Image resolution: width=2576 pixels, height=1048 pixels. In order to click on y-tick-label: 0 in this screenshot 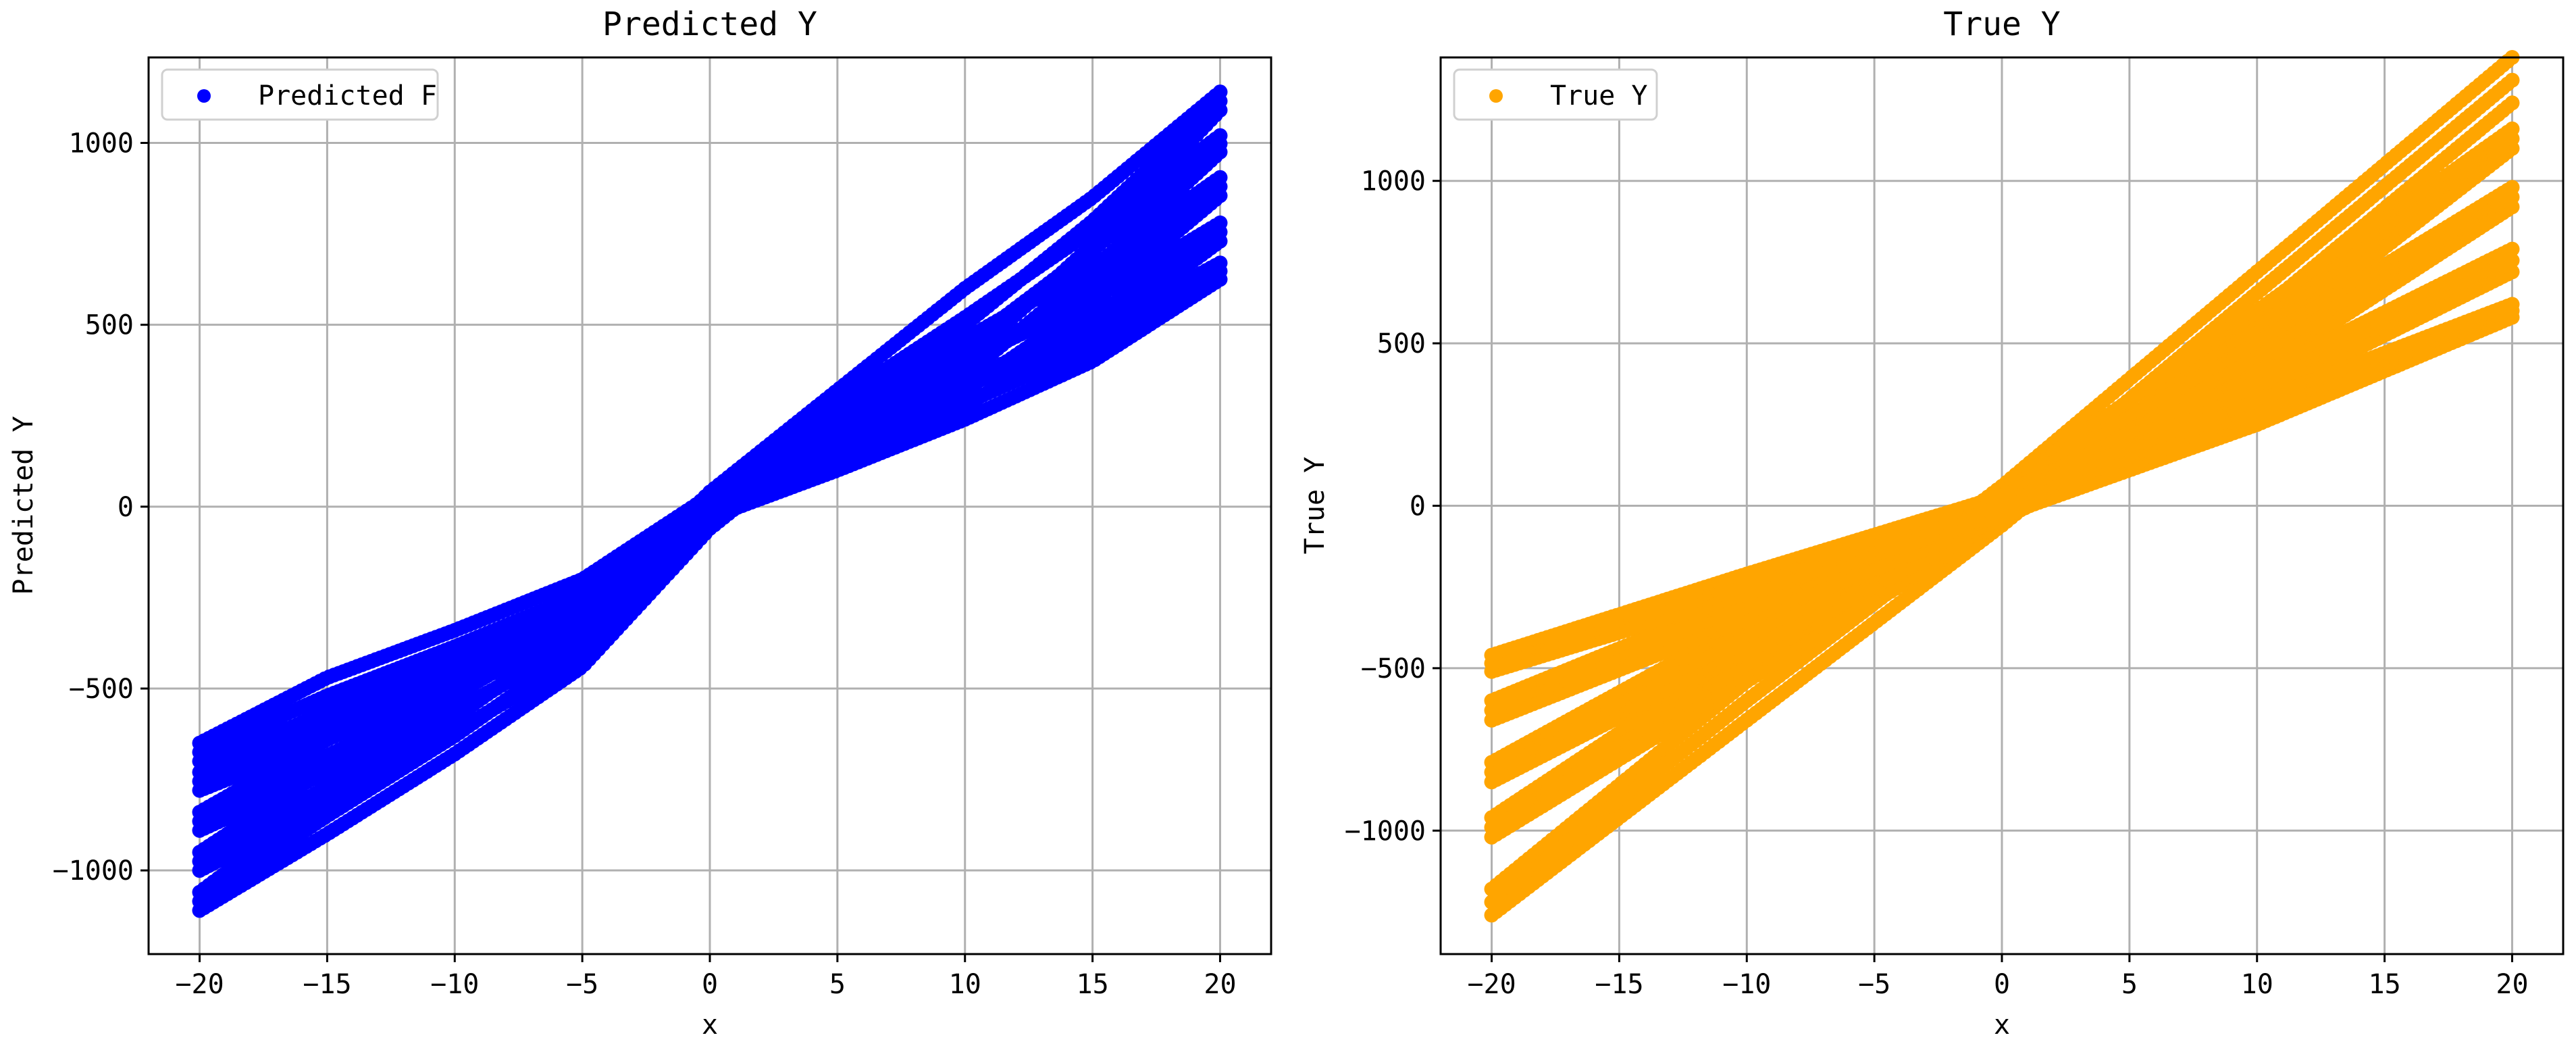, I will do `click(126, 508)`.